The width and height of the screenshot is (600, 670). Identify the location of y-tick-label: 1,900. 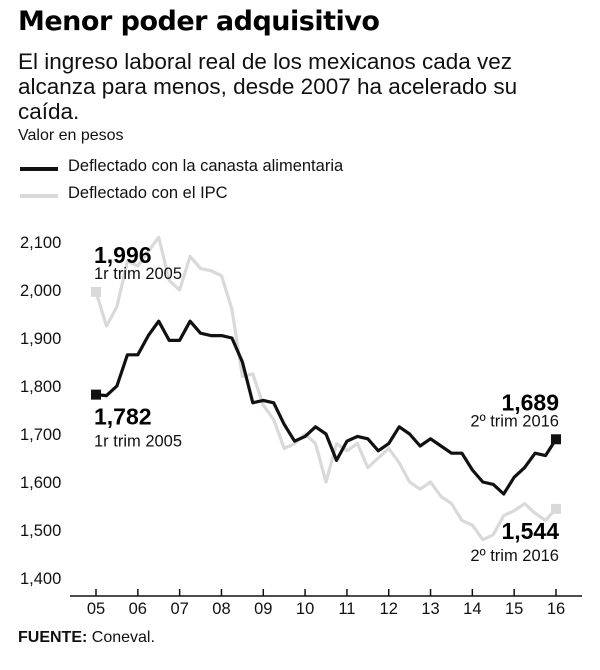
(40, 339).